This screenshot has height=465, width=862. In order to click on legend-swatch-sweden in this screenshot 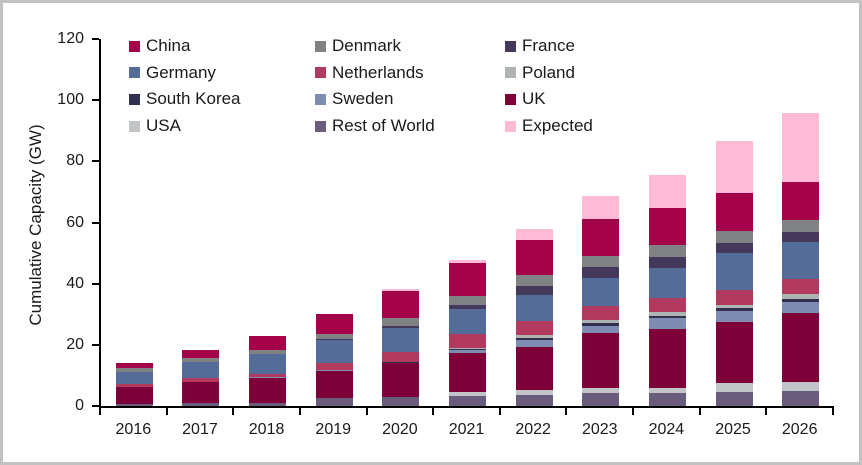, I will do `click(320, 99)`.